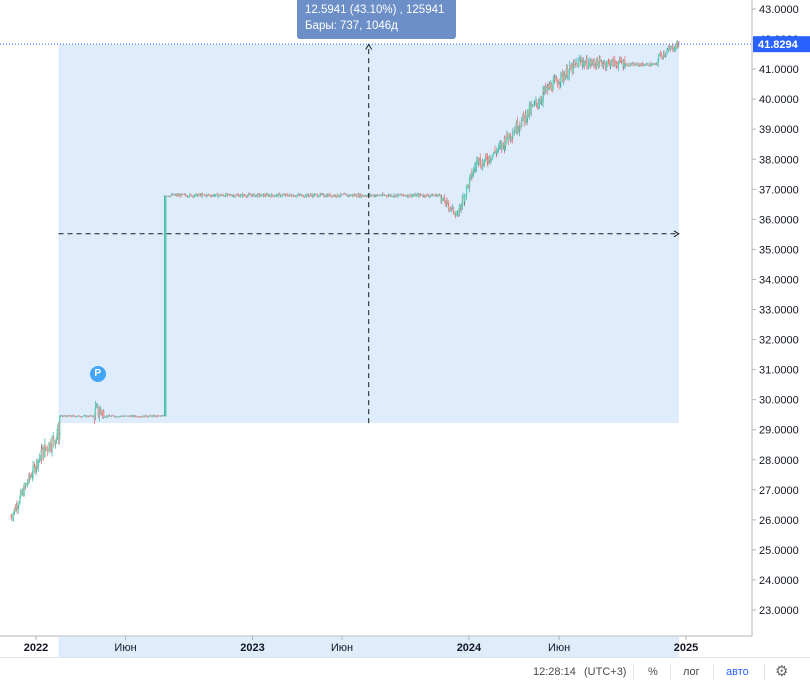 The width and height of the screenshot is (810, 689). I want to click on price-tick-label: 24.0000, so click(779, 581).